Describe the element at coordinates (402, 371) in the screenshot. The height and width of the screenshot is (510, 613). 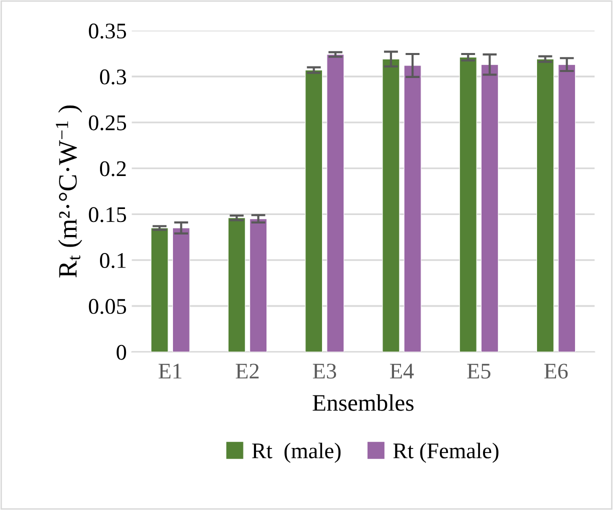
I see `x-tick-label: E4` at that location.